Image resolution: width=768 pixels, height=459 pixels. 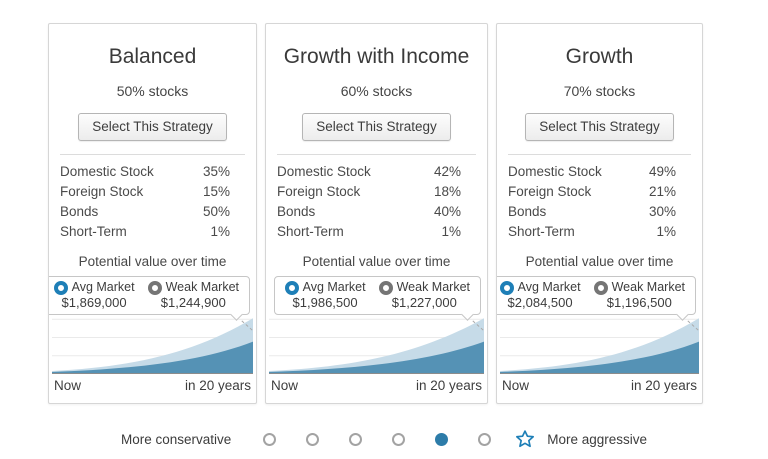 What do you see at coordinates (176, 439) in the screenshot?
I see `risk-slider-left-label: More conservative` at bounding box center [176, 439].